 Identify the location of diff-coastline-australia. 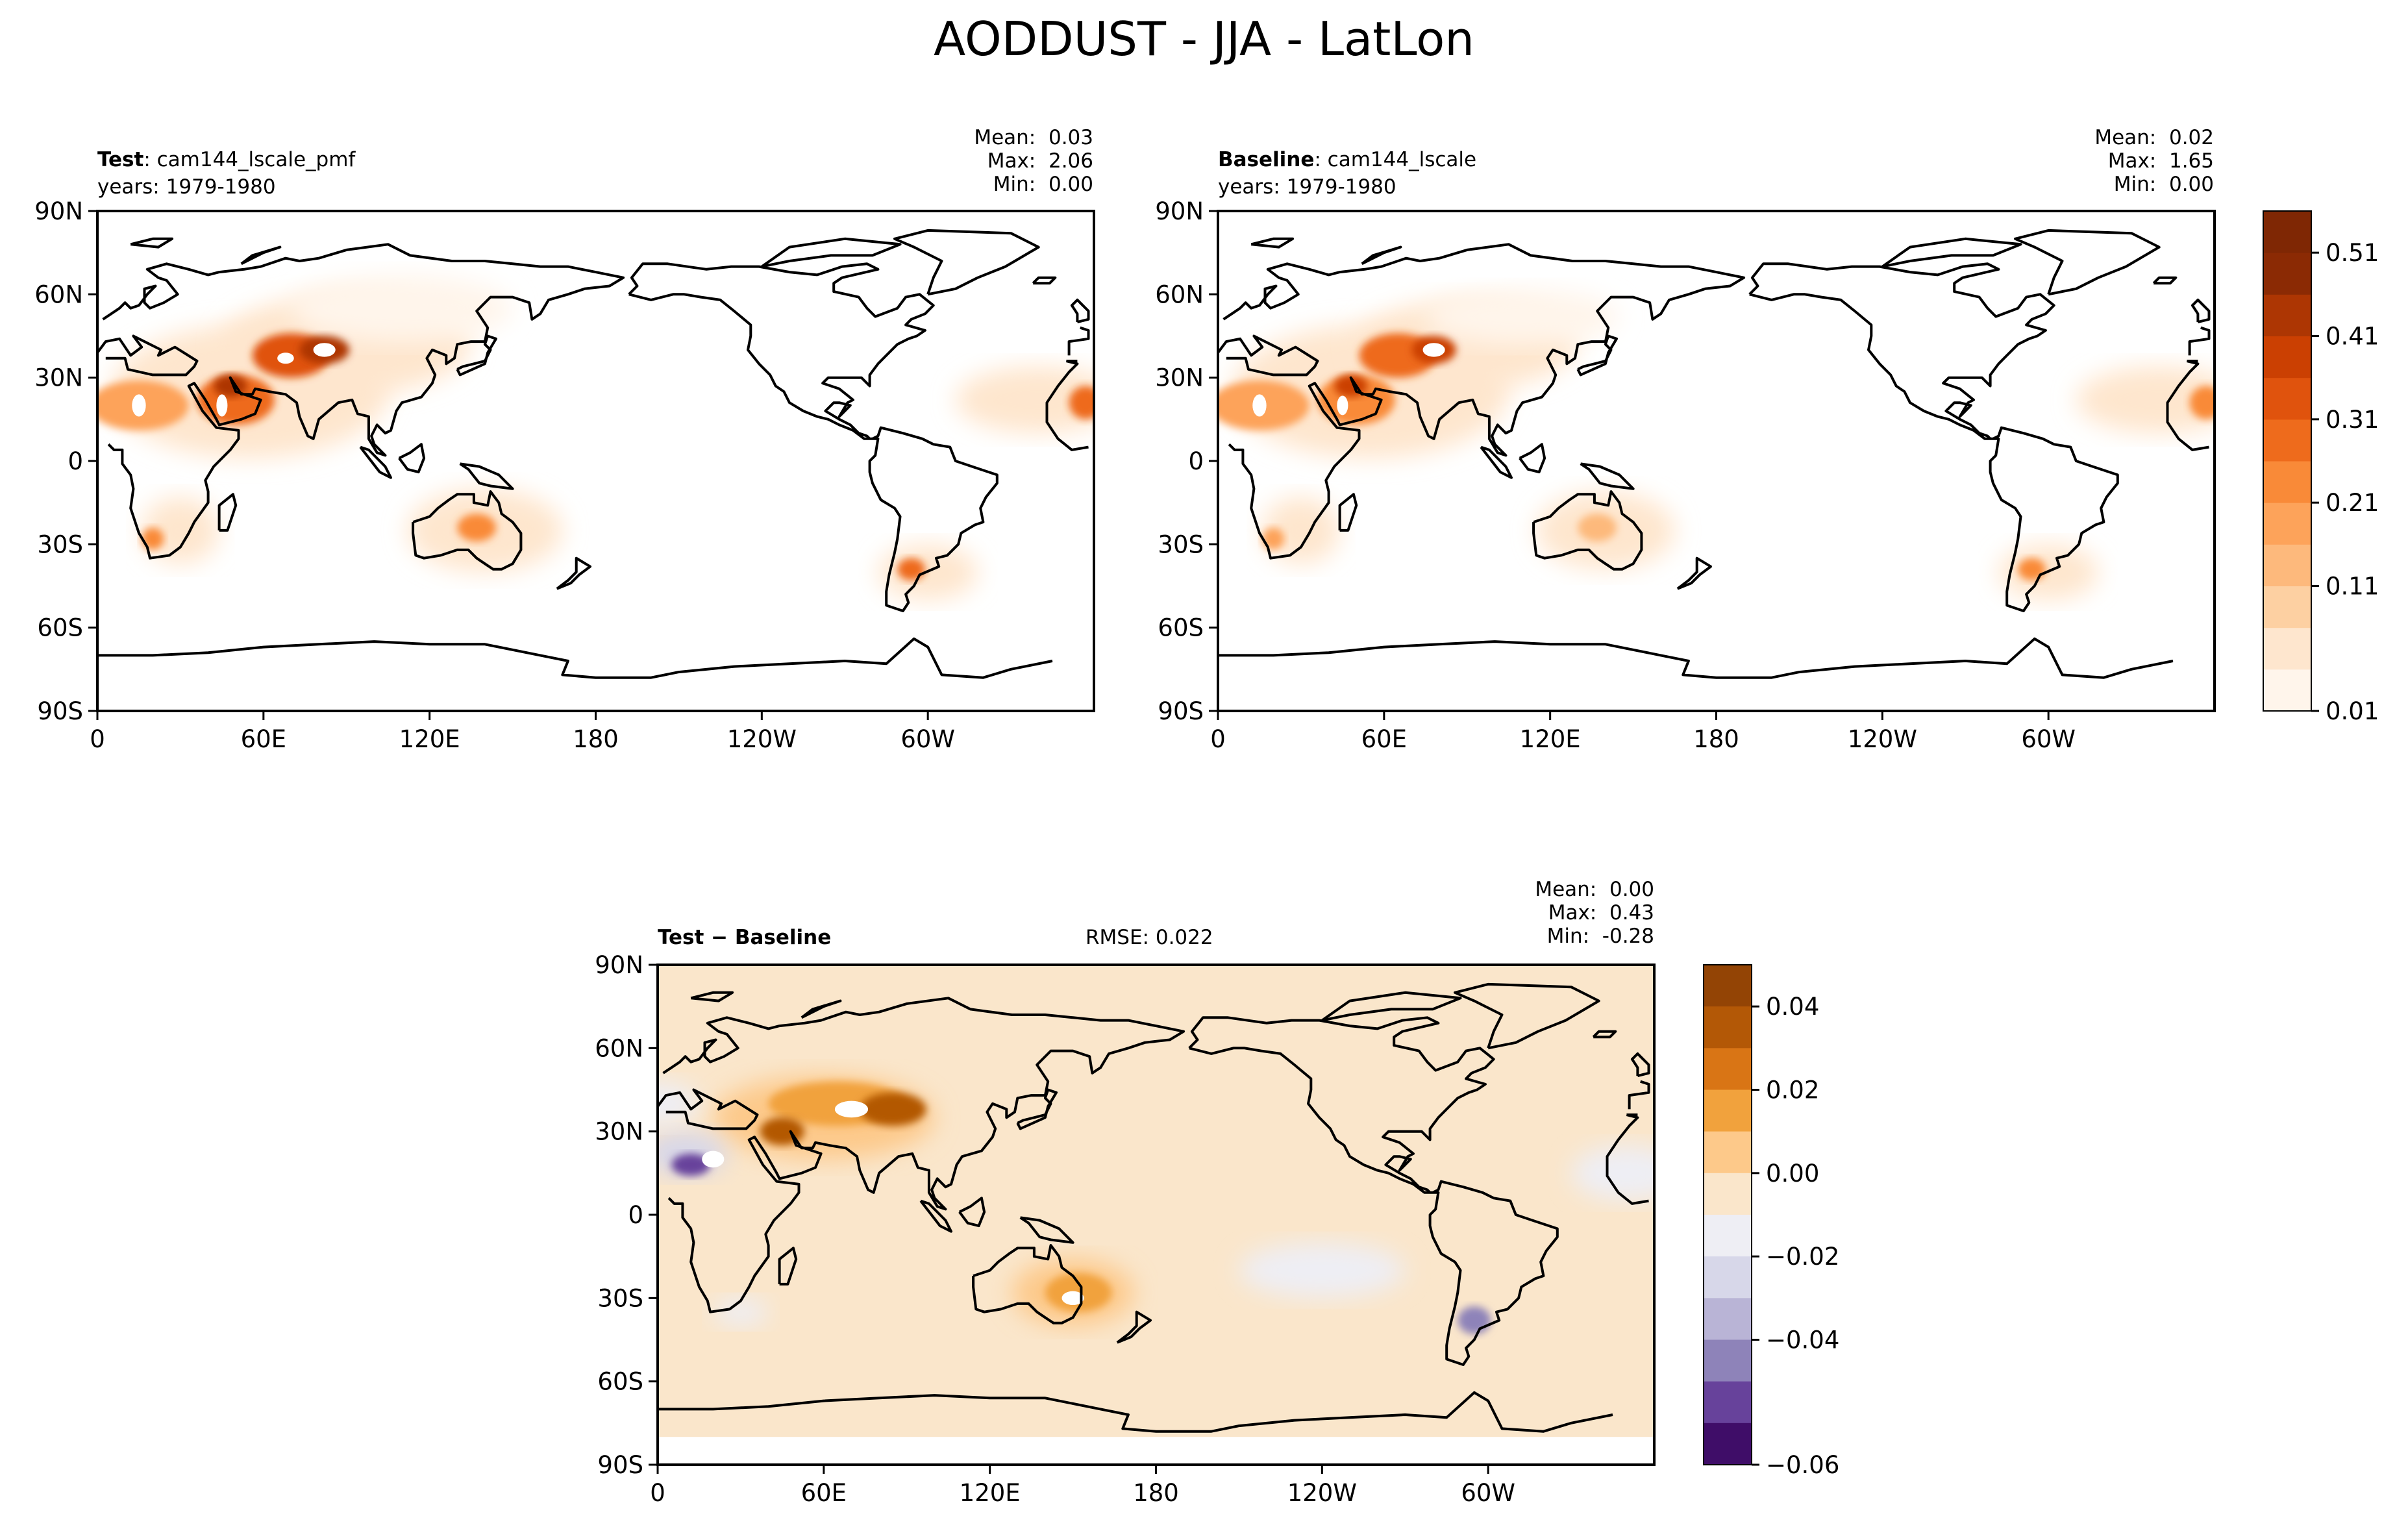
(1027, 1284).